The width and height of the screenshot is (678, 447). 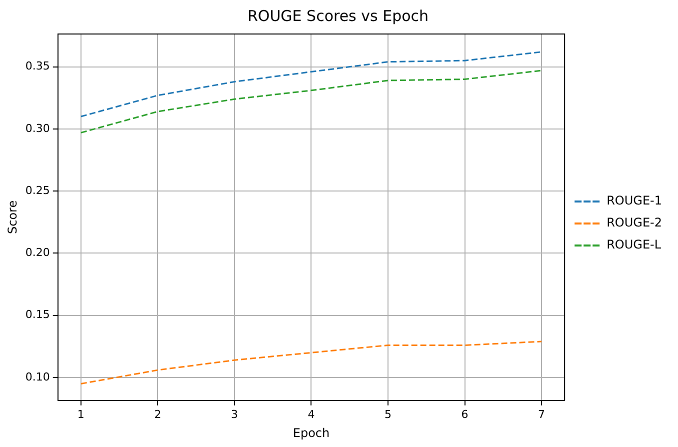 I want to click on legend-label: ROUGE-L, so click(x=634, y=245).